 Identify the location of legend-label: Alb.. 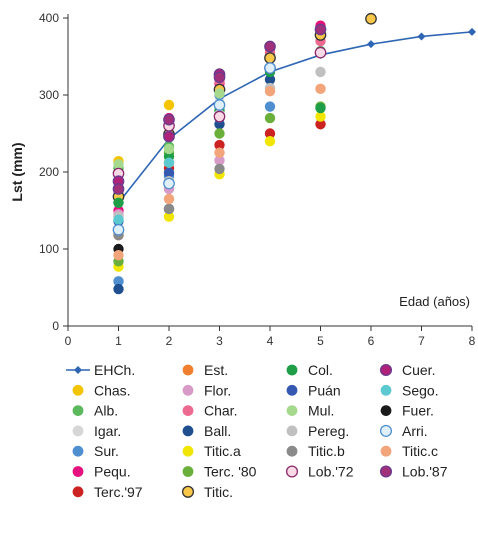
(106, 411).